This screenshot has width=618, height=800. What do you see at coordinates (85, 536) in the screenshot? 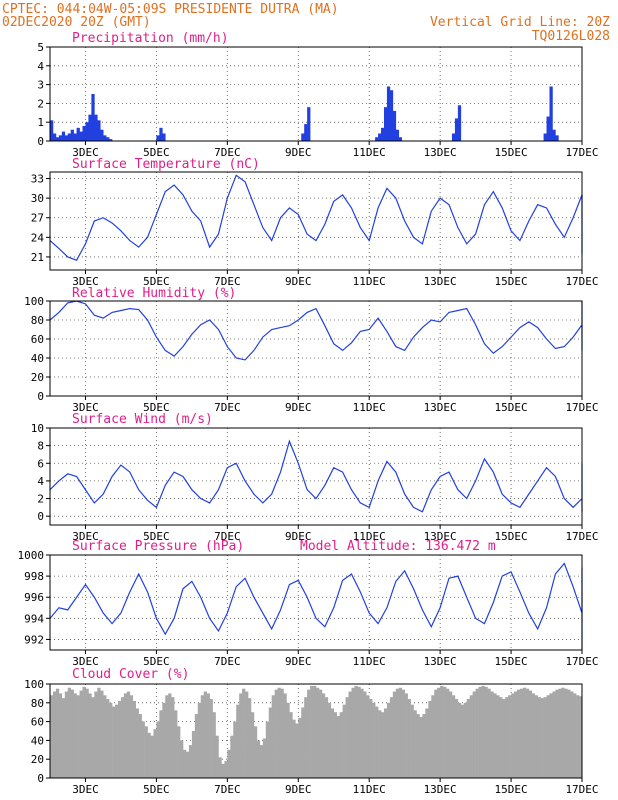
I see `wind-xtick-label: 3DEC` at bounding box center [85, 536].